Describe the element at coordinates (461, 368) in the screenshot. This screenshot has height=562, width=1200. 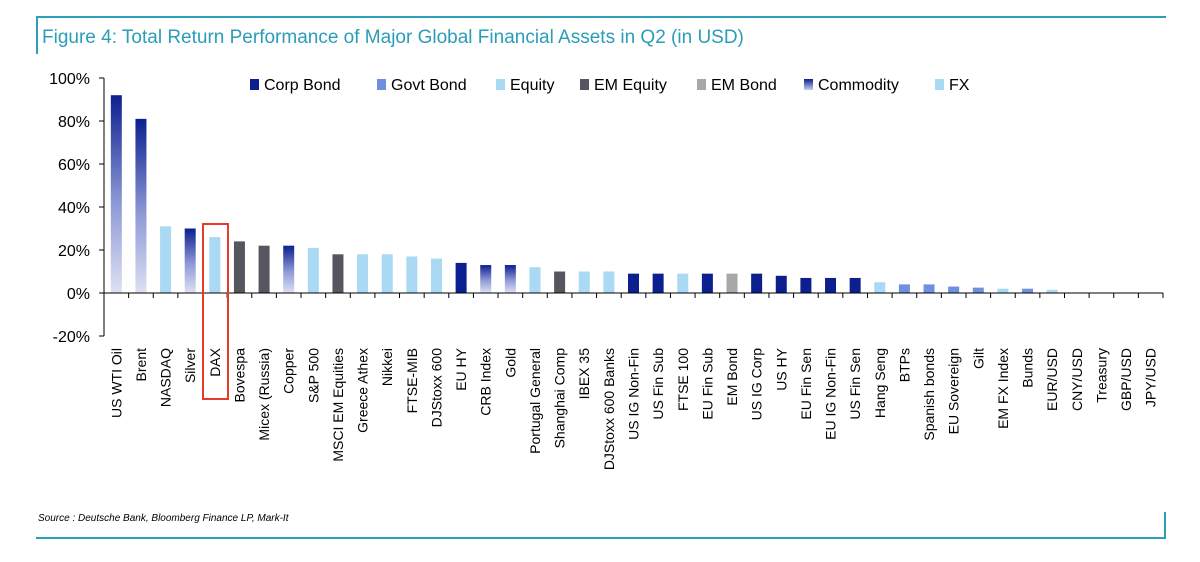
I see `x-tick-label: EU HY` at that location.